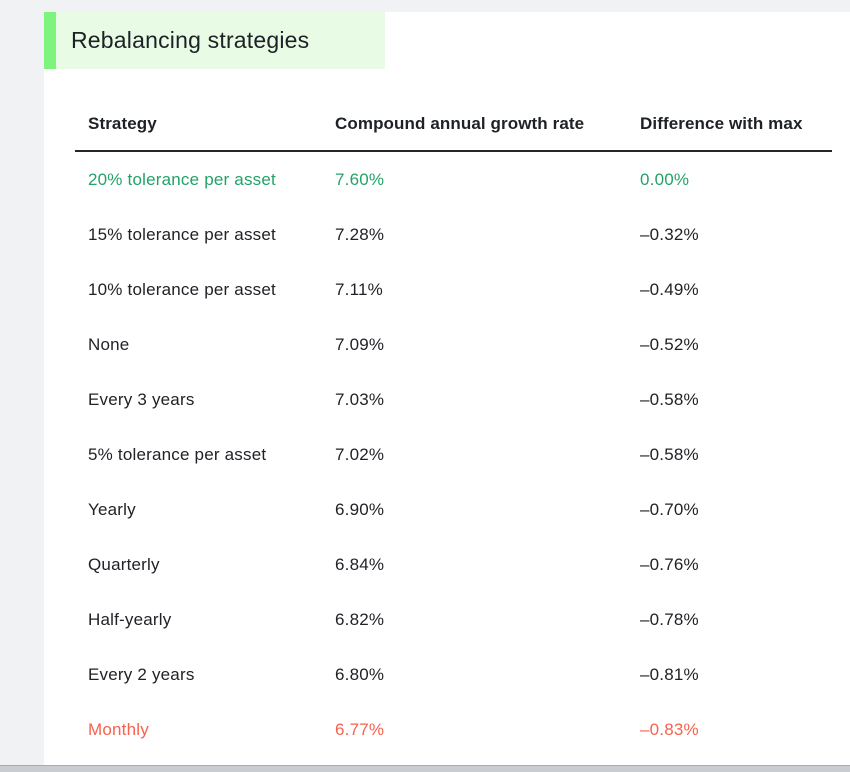 Image resolution: width=850 pixels, height=772 pixels. I want to click on diff-cell: 0.00%, so click(665, 179).